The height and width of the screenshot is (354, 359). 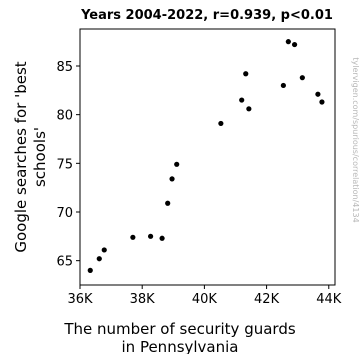 I want to click on chart-title: Years 2004-2022, r=0.939, p<0.01, so click(x=206, y=15).